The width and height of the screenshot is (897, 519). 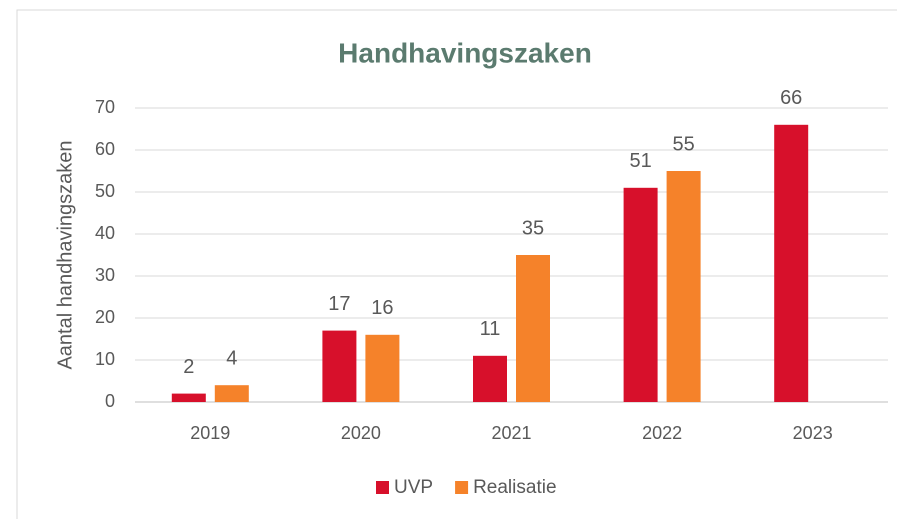 What do you see at coordinates (188, 367) in the screenshot?
I see `data-label: 2` at bounding box center [188, 367].